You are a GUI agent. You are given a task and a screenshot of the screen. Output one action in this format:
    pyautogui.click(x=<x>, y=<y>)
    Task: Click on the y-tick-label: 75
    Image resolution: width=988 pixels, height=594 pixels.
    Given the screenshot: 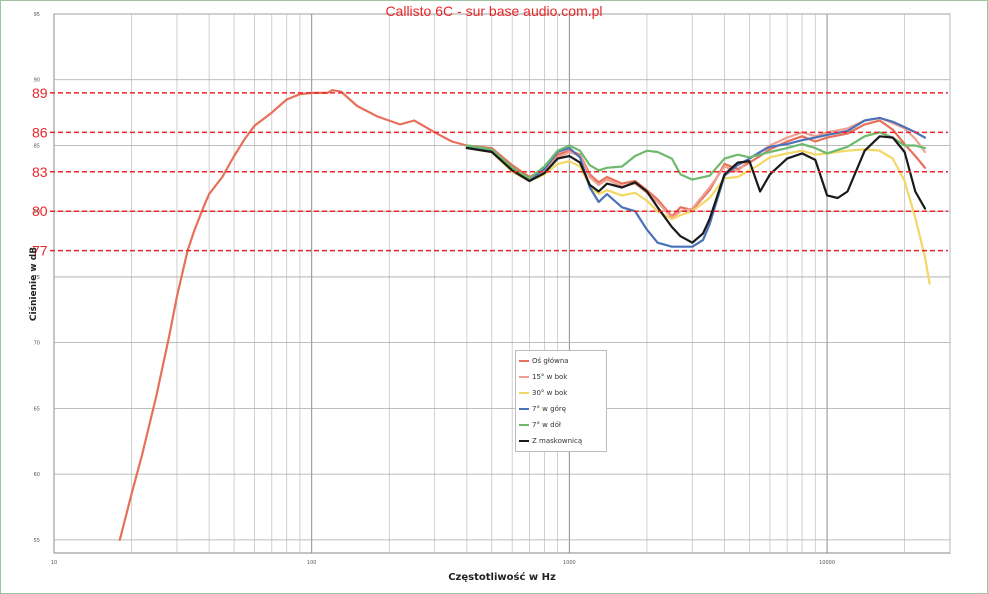 What is the action you would take?
    pyautogui.click(x=37, y=278)
    